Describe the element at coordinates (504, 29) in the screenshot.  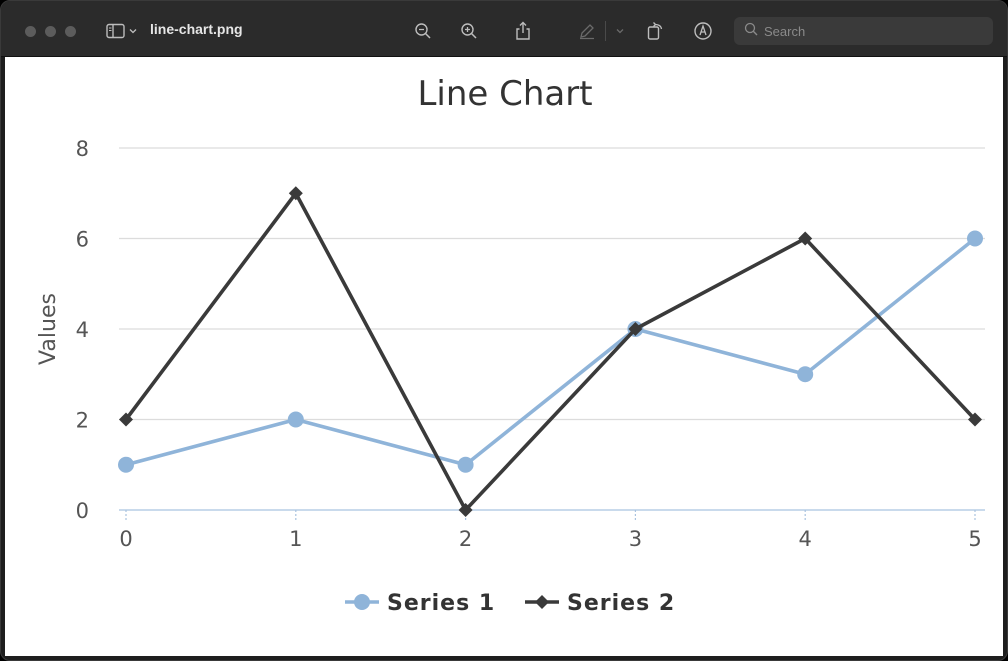
I see `title-bar: line-chart.png` at that location.